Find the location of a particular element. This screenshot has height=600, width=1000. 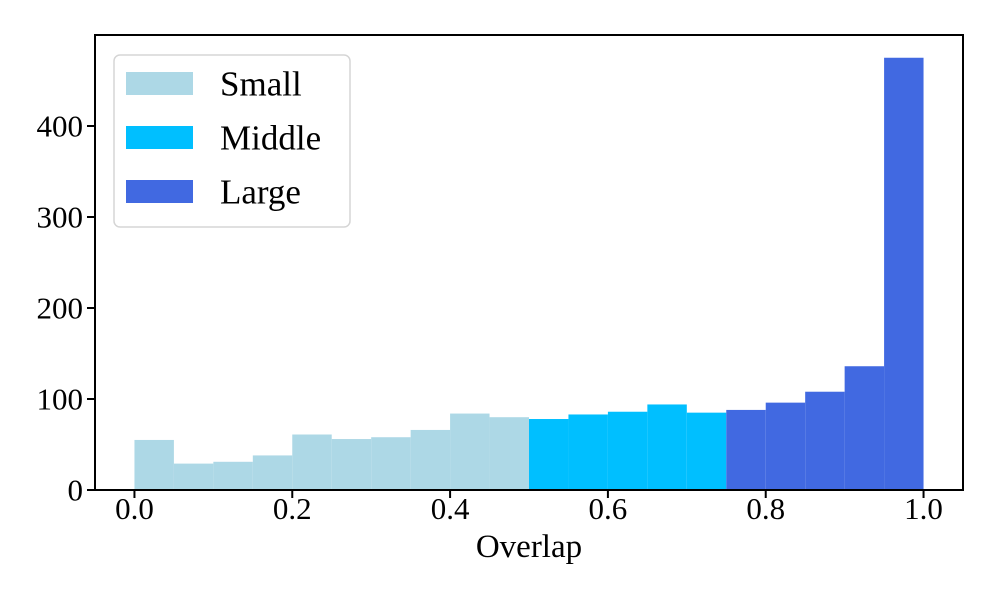

bar-small-bin4 is located at coordinates (312, 462).